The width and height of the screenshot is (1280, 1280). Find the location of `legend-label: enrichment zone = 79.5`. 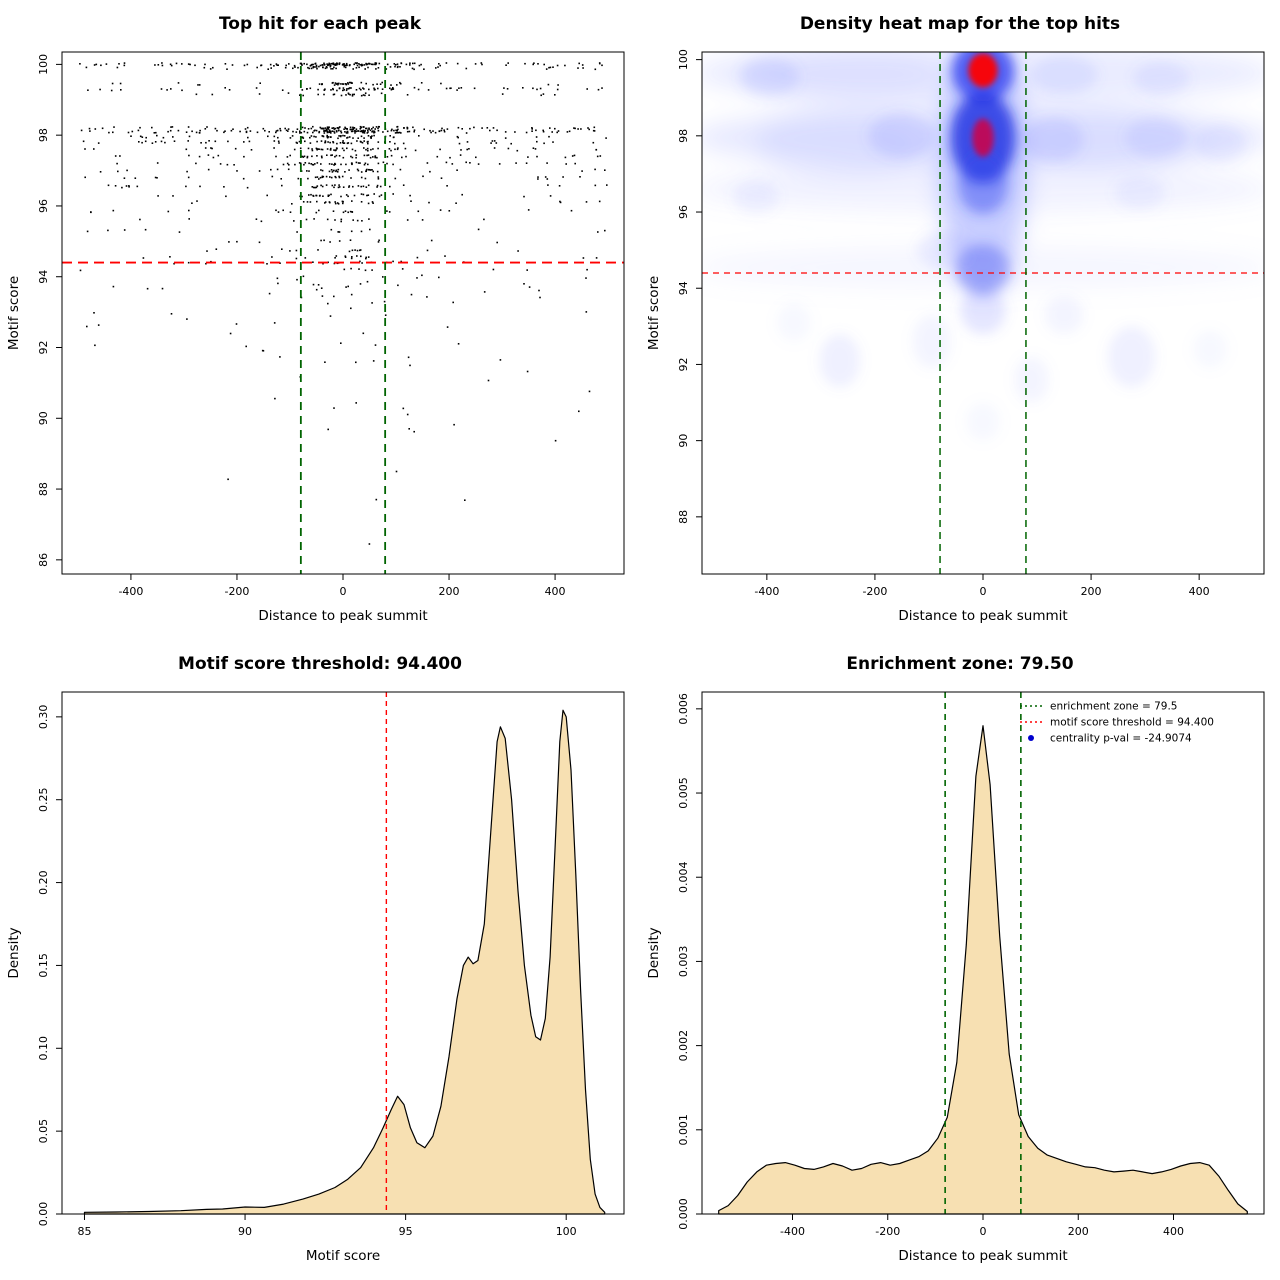

legend-label: enrichment zone = 79.5 is located at coordinates (1113, 707).